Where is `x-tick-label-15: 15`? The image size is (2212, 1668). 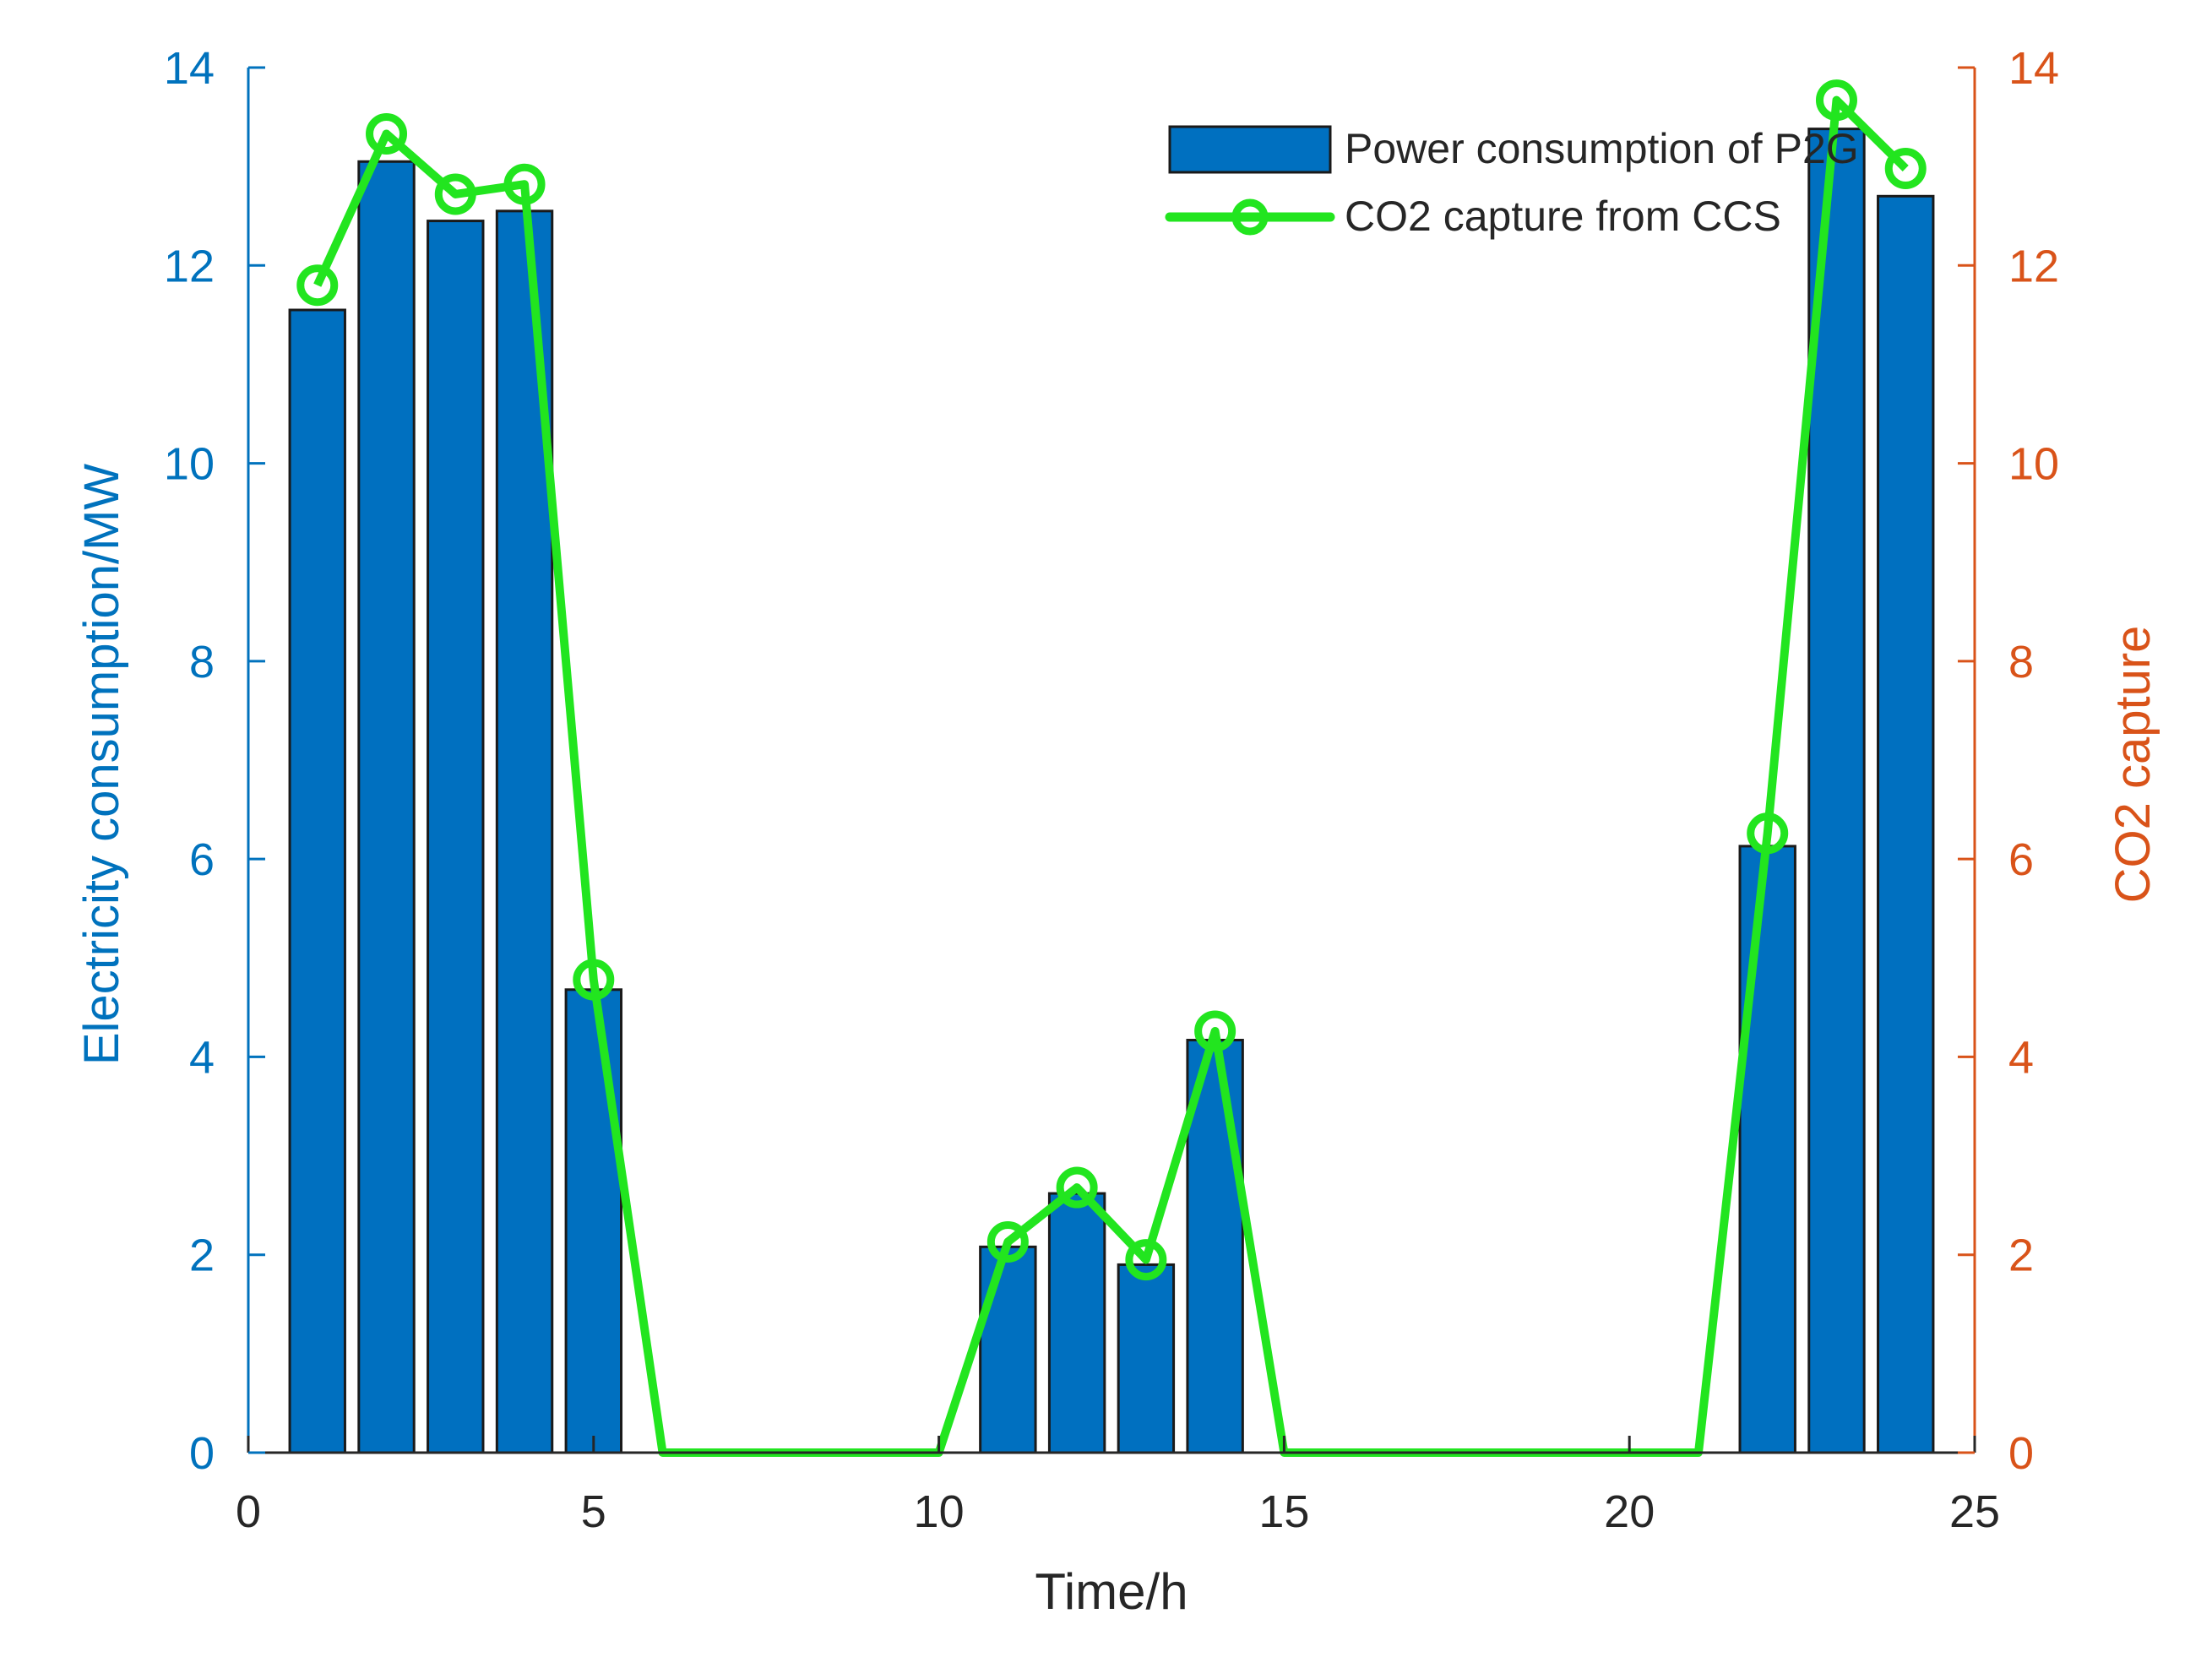
x-tick-label-15: 15 is located at coordinates (1283, 1512).